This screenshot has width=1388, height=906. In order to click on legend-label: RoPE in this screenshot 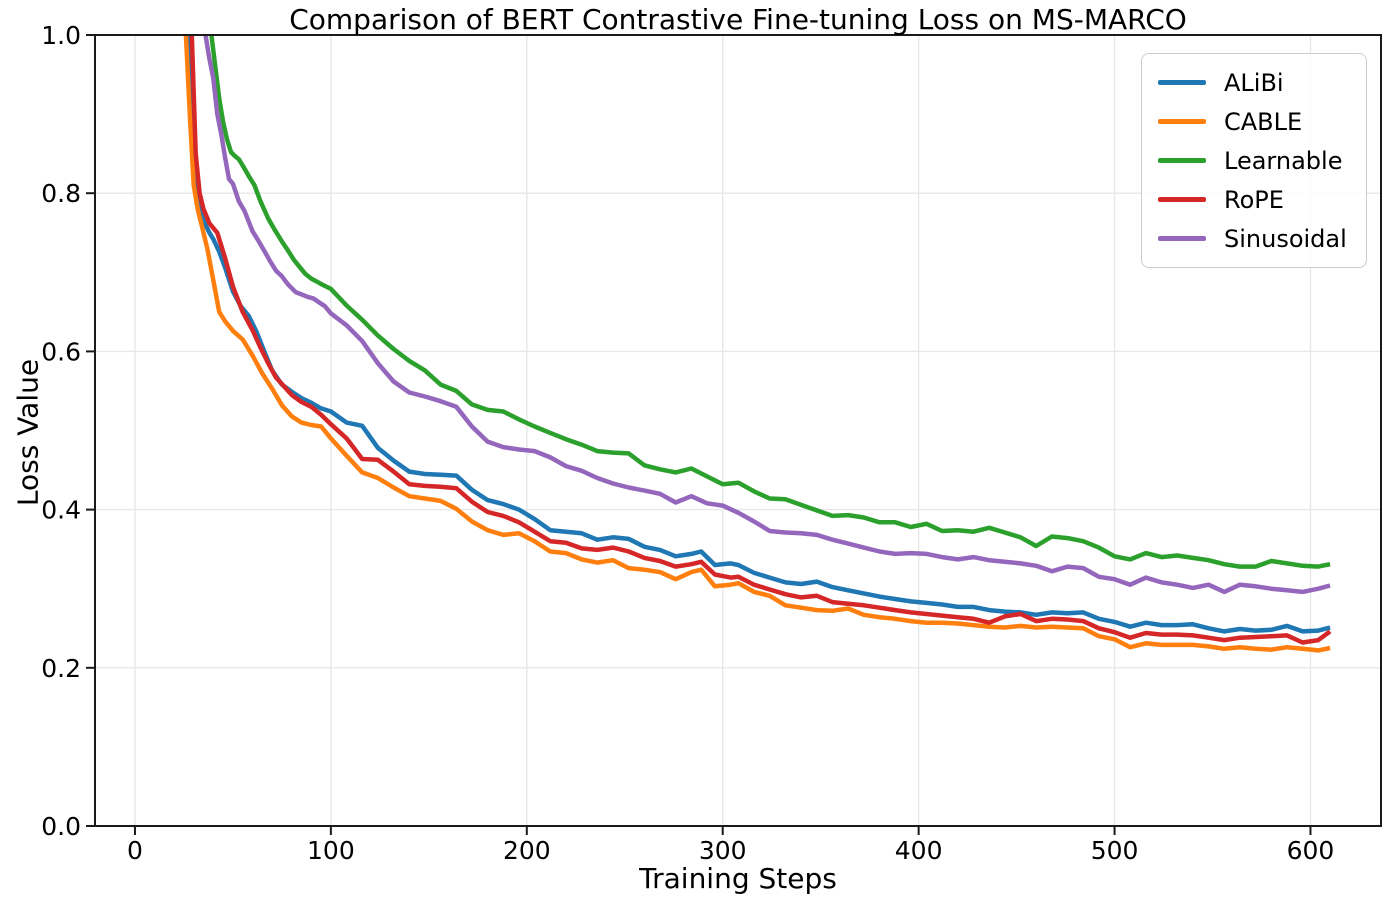, I will do `click(1254, 199)`.